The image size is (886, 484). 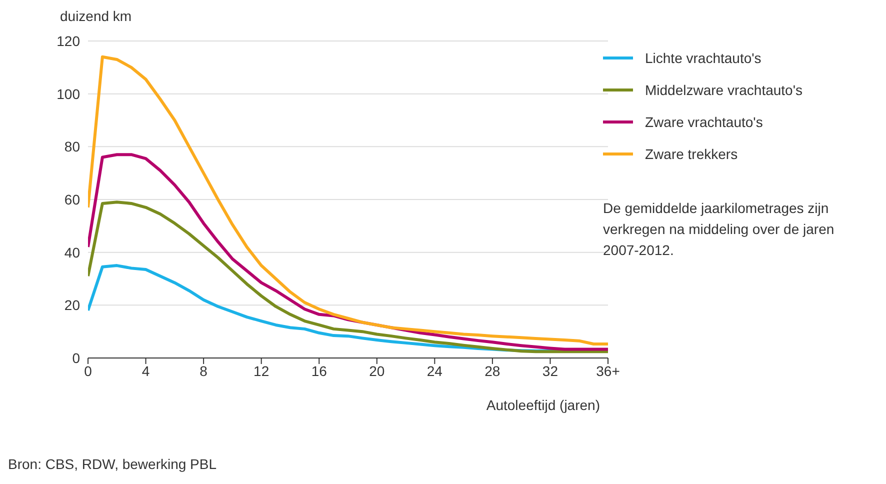 What do you see at coordinates (704, 122) in the screenshot?
I see `legend-label: Zware vrachtauto's` at bounding box center [704, 122].